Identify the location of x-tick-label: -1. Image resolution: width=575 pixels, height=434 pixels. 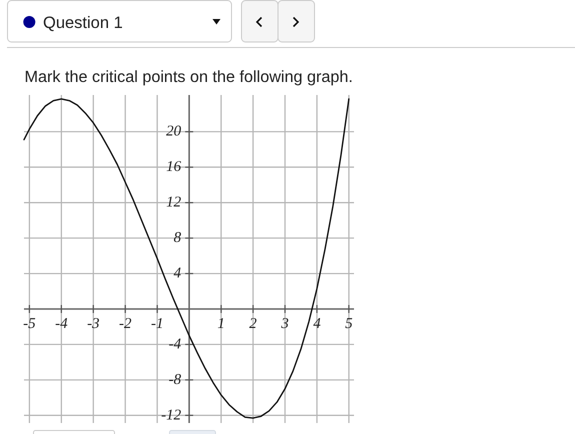
(157, 324).